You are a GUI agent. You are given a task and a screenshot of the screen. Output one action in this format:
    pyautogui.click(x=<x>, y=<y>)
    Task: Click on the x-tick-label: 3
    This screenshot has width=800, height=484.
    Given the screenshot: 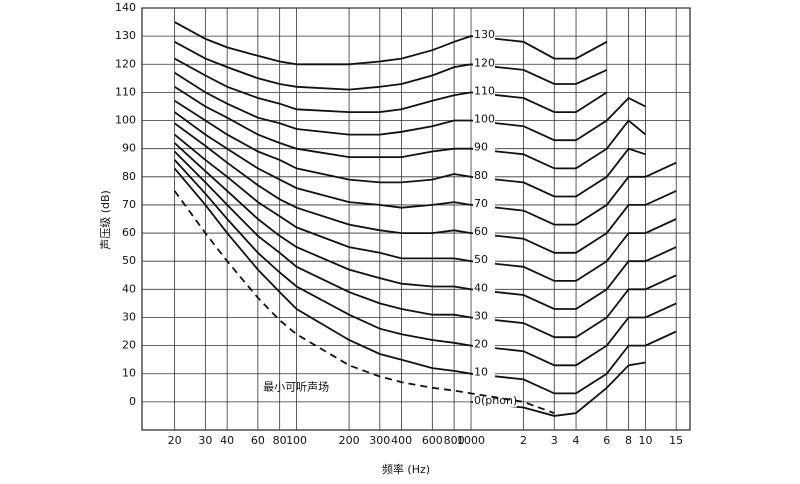 What is the action you would take?
    pyautogui.click(x=554, y=440)
    